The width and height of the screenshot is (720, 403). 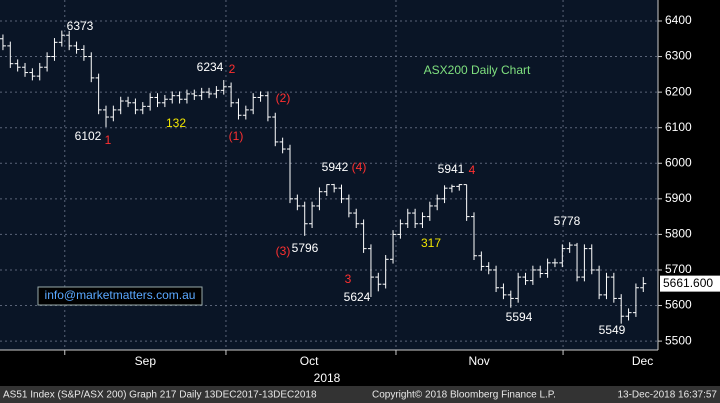 What do you see at coordinates (678, 340) in the screenshot?
I see `y-tick-label: 5500` at bounding box center [678, 340].